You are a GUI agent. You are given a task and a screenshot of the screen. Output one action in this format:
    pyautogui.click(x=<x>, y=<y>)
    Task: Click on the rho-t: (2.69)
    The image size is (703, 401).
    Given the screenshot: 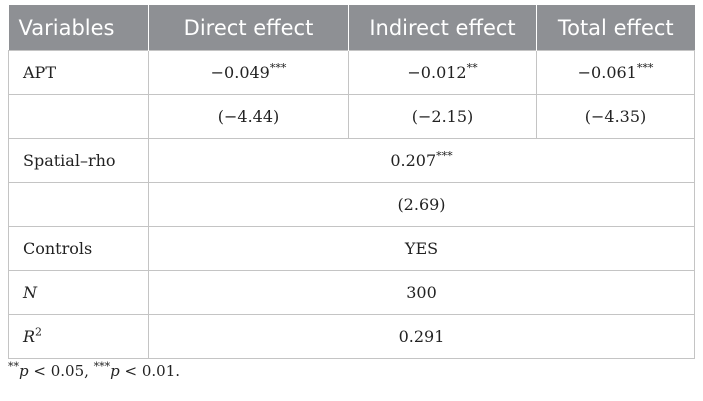 What is the action you would take?
    pyautogui.click(x=421, y=204)
    